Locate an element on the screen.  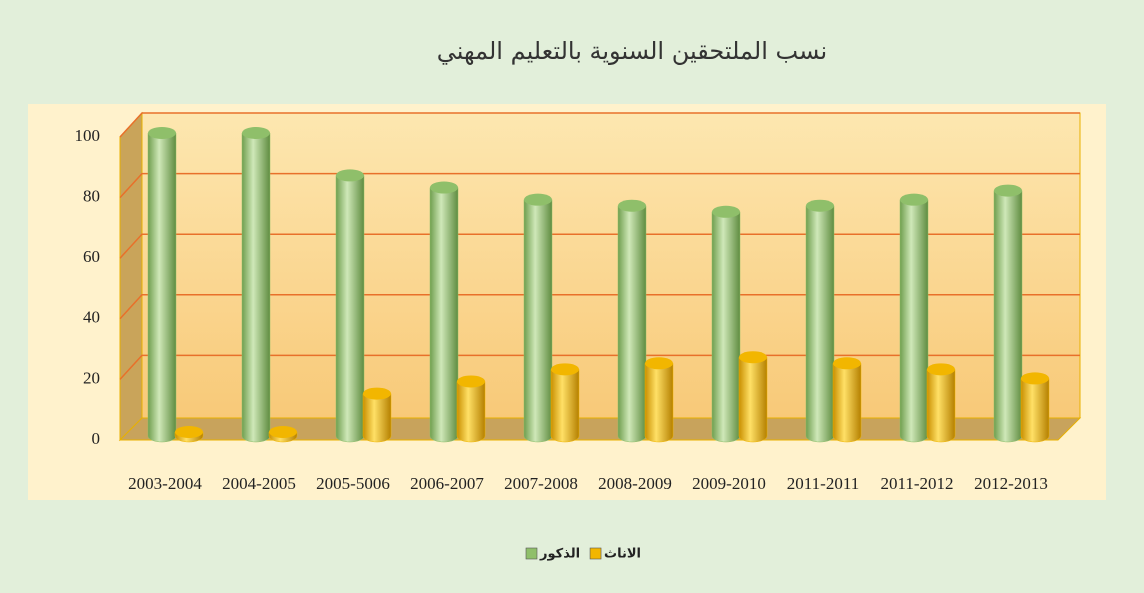
x-tick-label: 2009-2010 is located at coordinates (729, 483).